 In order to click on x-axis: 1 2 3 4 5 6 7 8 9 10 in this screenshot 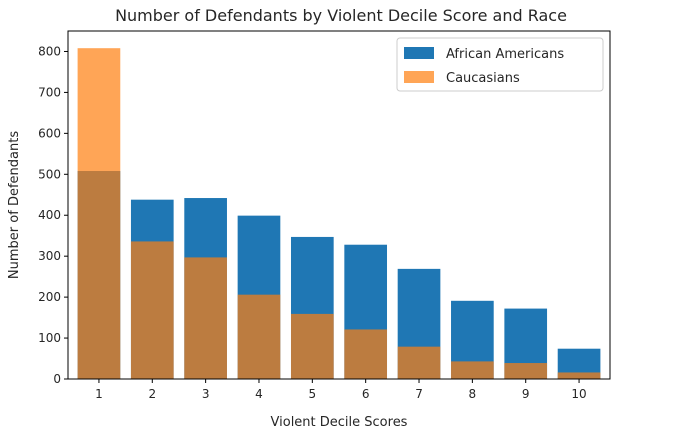, I will do `click(341, 390)`.